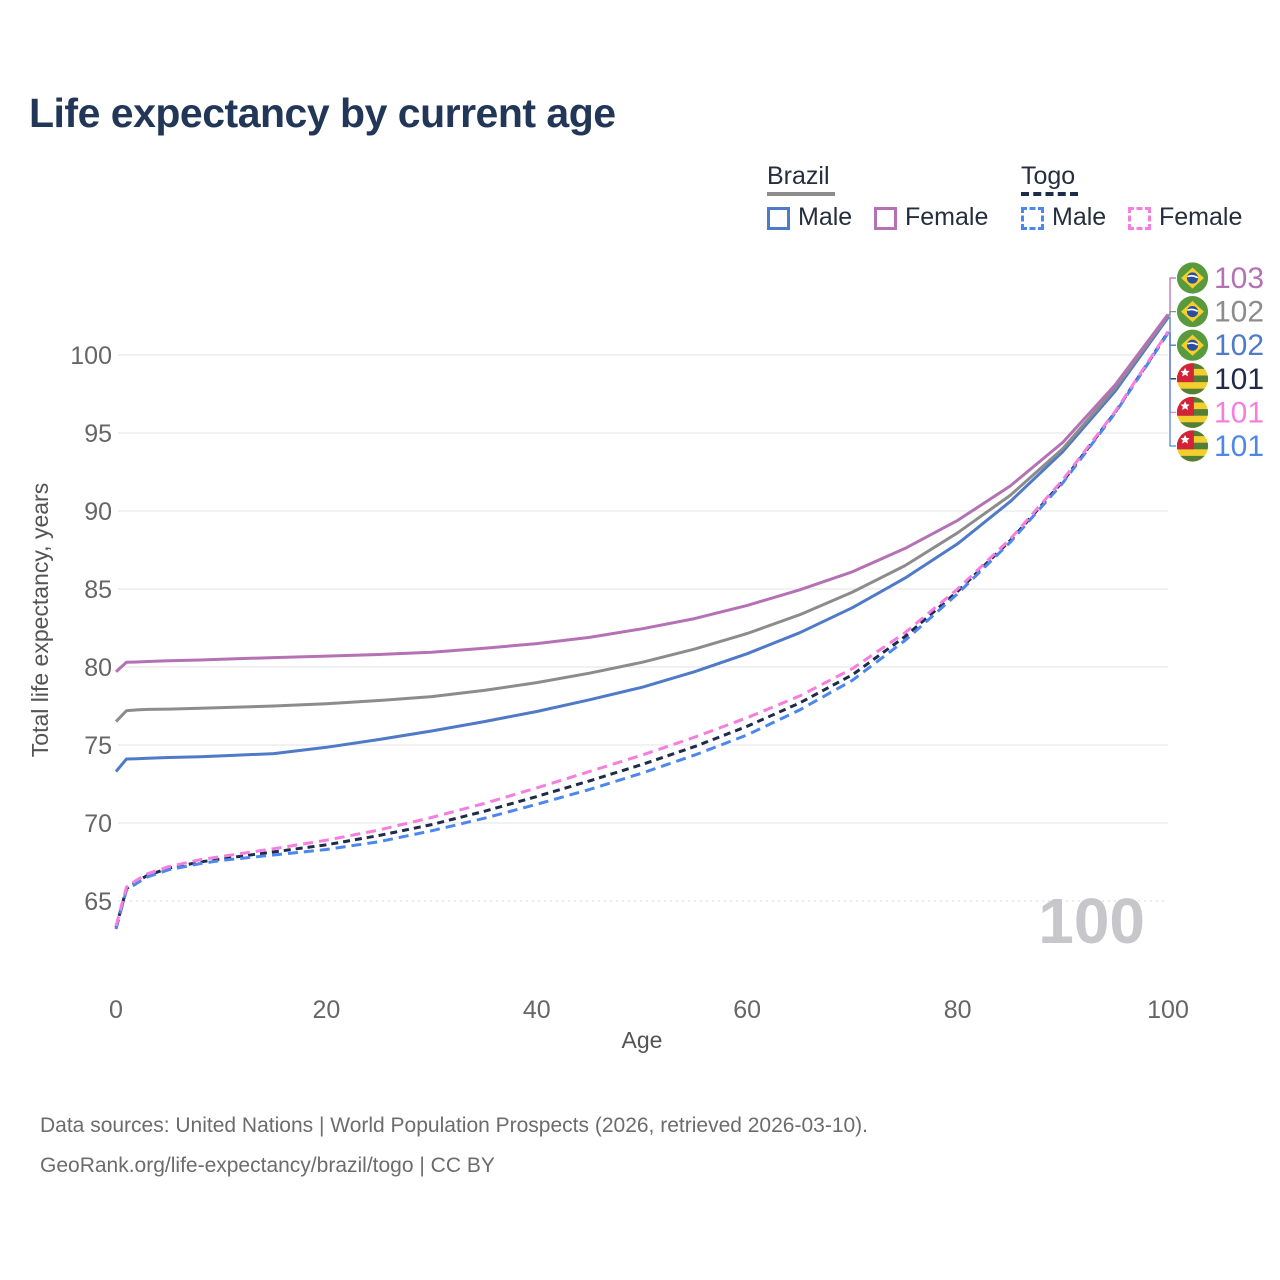  Describe the element at coordinates (1091, 921) in the screenshot. I see `current-age-watermark: 100` at that location.